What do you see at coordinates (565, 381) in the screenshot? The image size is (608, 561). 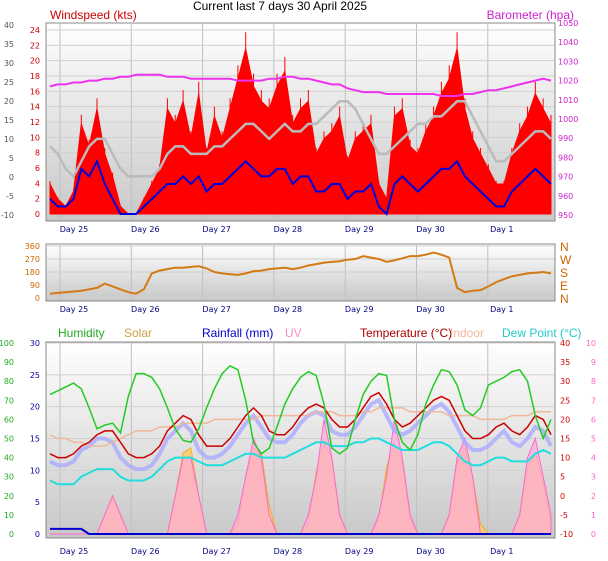 I see `temp-tick: 30` at bounding box center [565, 381].